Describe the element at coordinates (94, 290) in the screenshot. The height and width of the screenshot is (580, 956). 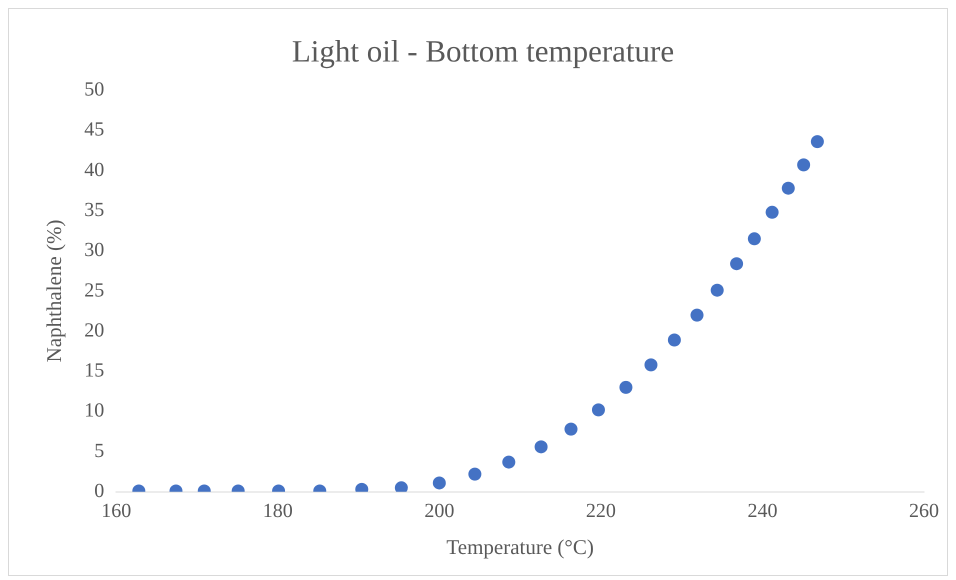
I see `y-tick-label: 25` at that location.